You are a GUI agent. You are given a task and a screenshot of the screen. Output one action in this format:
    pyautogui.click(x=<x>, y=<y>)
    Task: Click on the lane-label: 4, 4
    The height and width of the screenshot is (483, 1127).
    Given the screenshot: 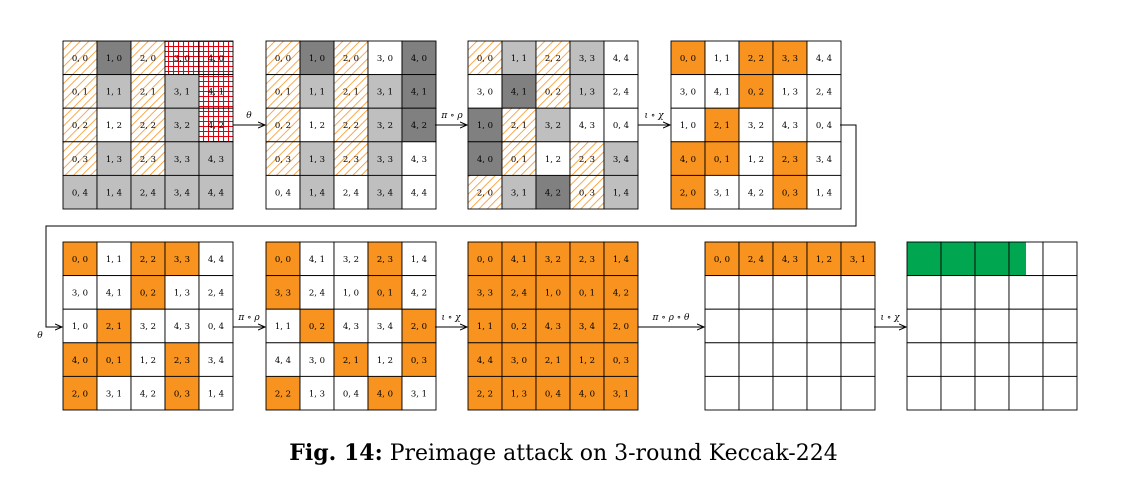 What is the action you would take?
    pyautogui.click(x=216, y=193)
    